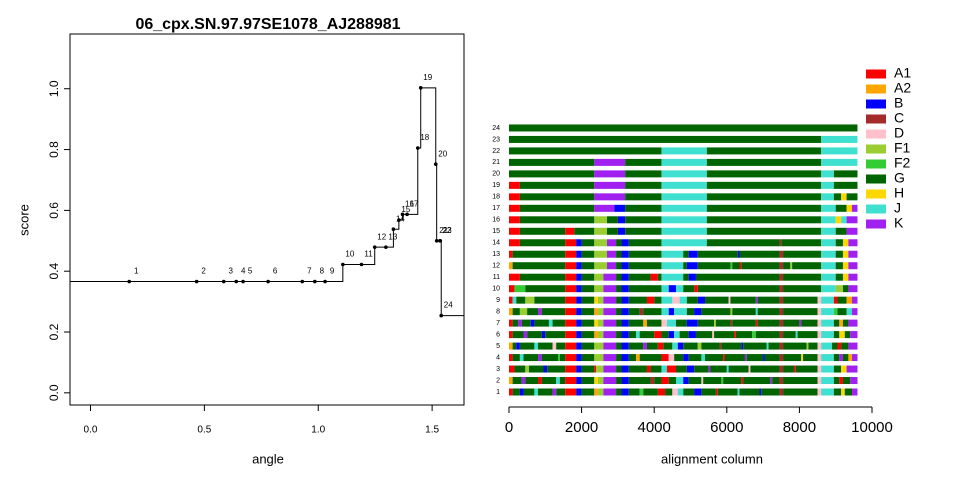 This screenshot has height=480, width=960. I want to click on chart-title: 06_cpx.SN.97.97SE1078_AJ288981, so click(267, 24).